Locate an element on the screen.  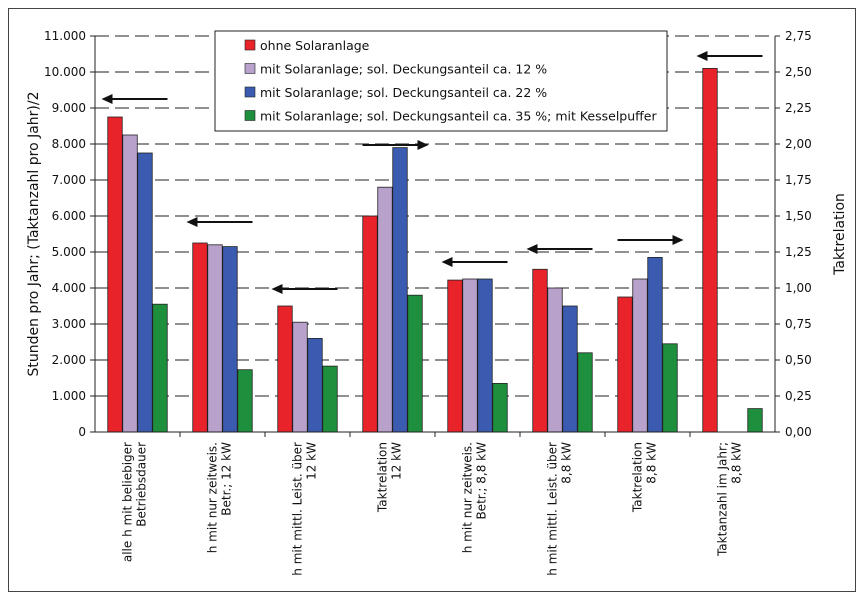
y2-tick-label: 2,25 is located at coordinates (798, 108).